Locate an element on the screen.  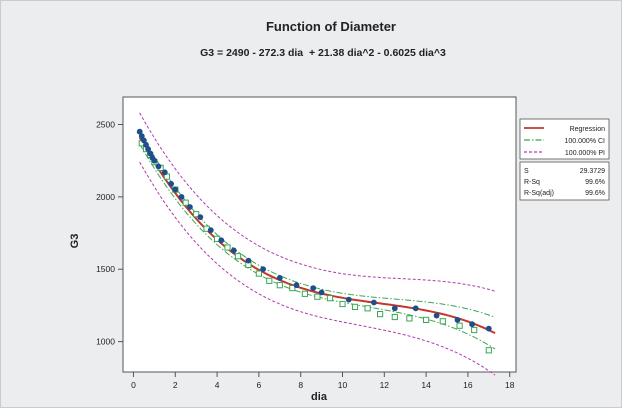
stat-value-s: 29.3729 is located at coordinates (592, 171).